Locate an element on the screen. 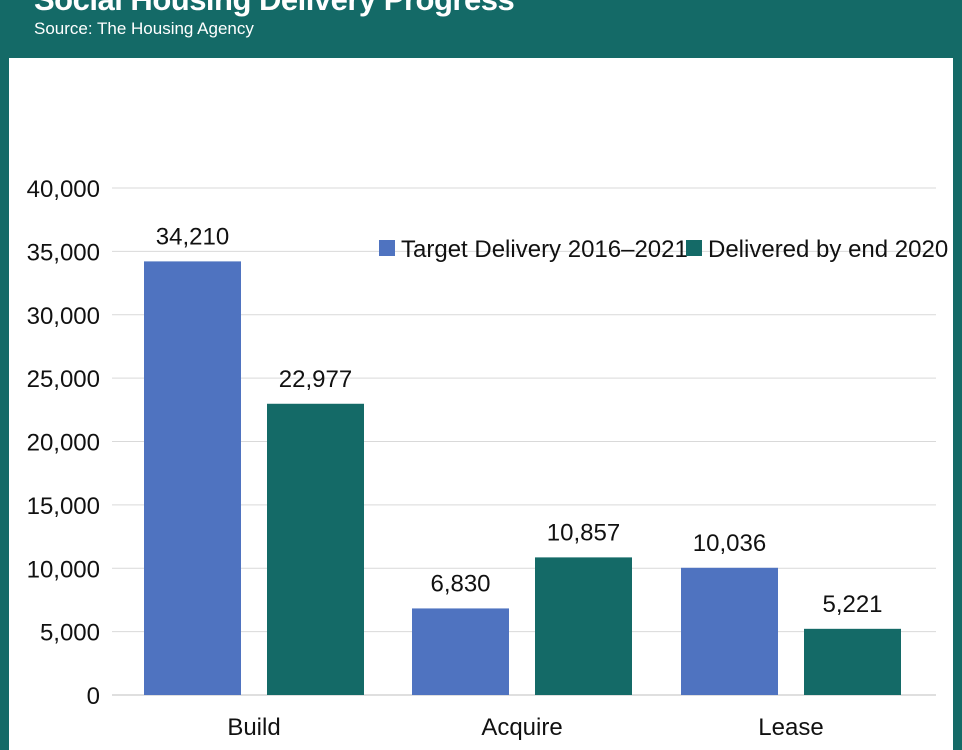 This screenshot has width=962, height=750. x-axis-categories: Build Acquire Lease is located at coordinates (525, 727).